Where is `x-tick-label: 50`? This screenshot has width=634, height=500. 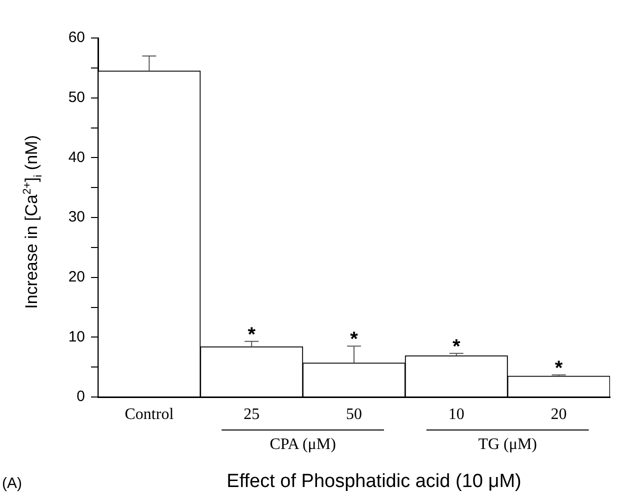
x-tick-label: 50 is located at coordinates (354, 414).